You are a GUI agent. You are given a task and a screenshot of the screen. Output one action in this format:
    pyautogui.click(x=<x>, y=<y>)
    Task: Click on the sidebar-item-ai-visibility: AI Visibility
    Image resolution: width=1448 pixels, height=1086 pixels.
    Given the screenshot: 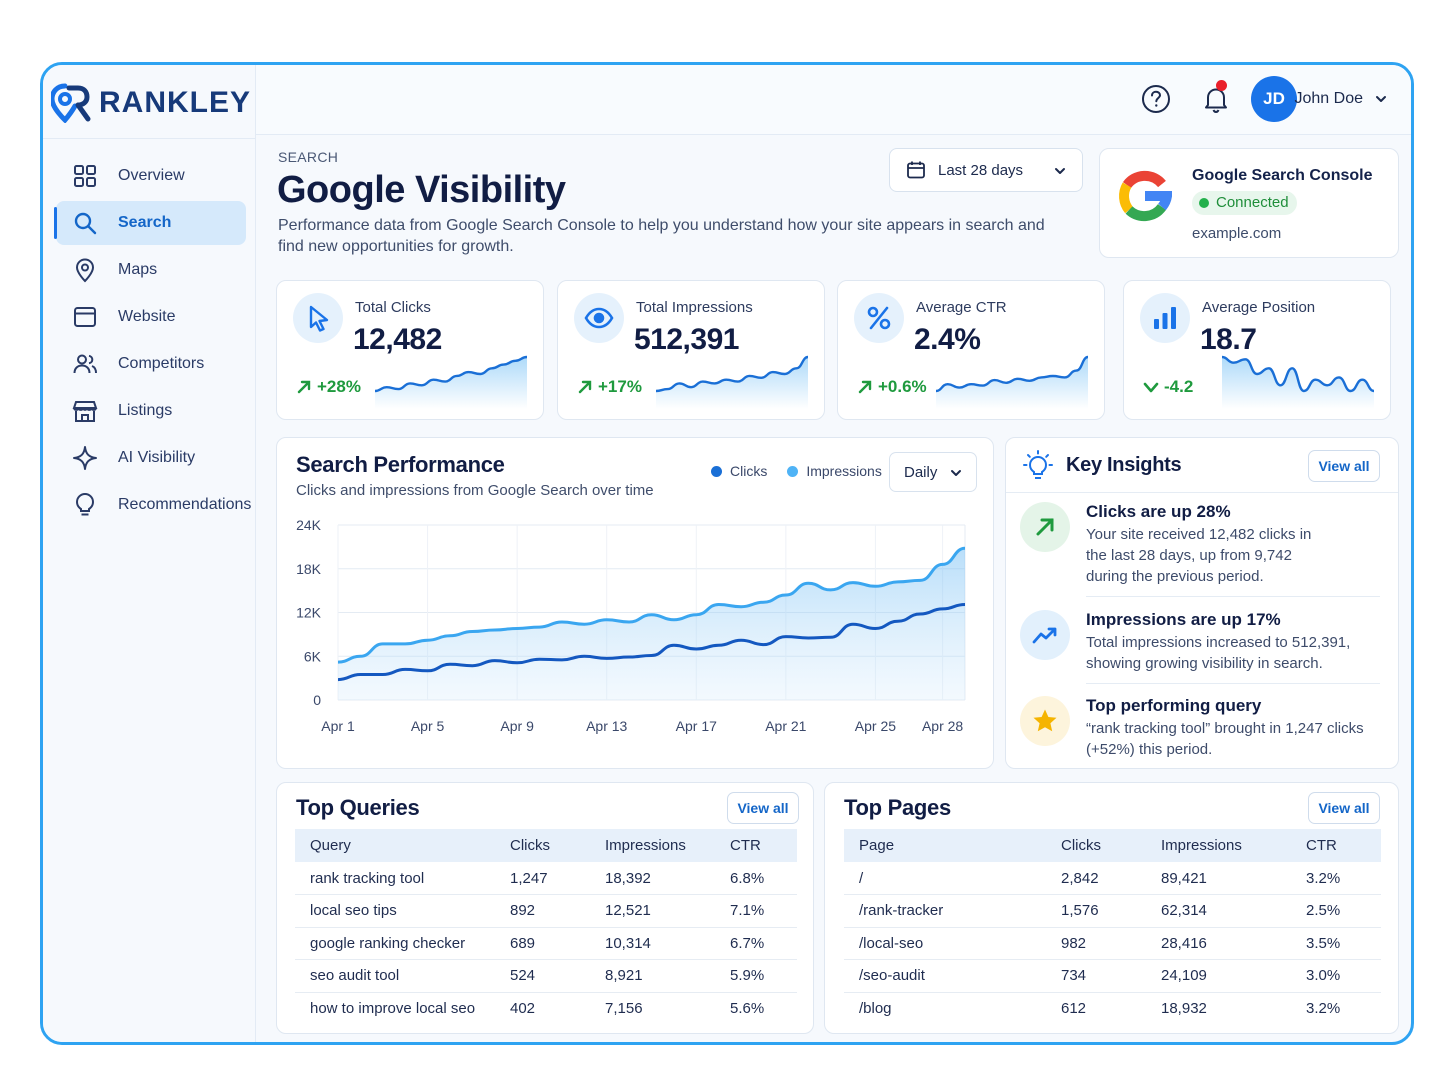 What is the action you would take?
    pyautogui.click(x=151, y=458)
    